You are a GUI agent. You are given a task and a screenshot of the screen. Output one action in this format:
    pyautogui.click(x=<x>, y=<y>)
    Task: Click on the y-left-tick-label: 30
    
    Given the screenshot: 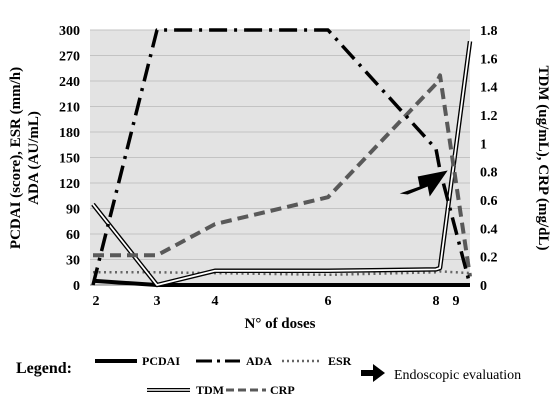 What is the action you would take?
    pyautogui.click(x=73, y=261)
    